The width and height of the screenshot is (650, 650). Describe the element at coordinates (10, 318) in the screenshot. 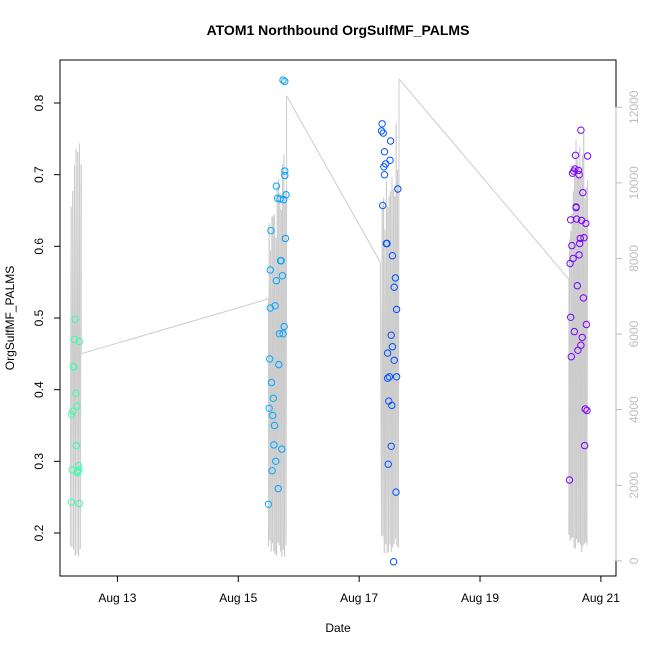

I see `y-axis-label: OrgSulfMF_PALMS` at that location.